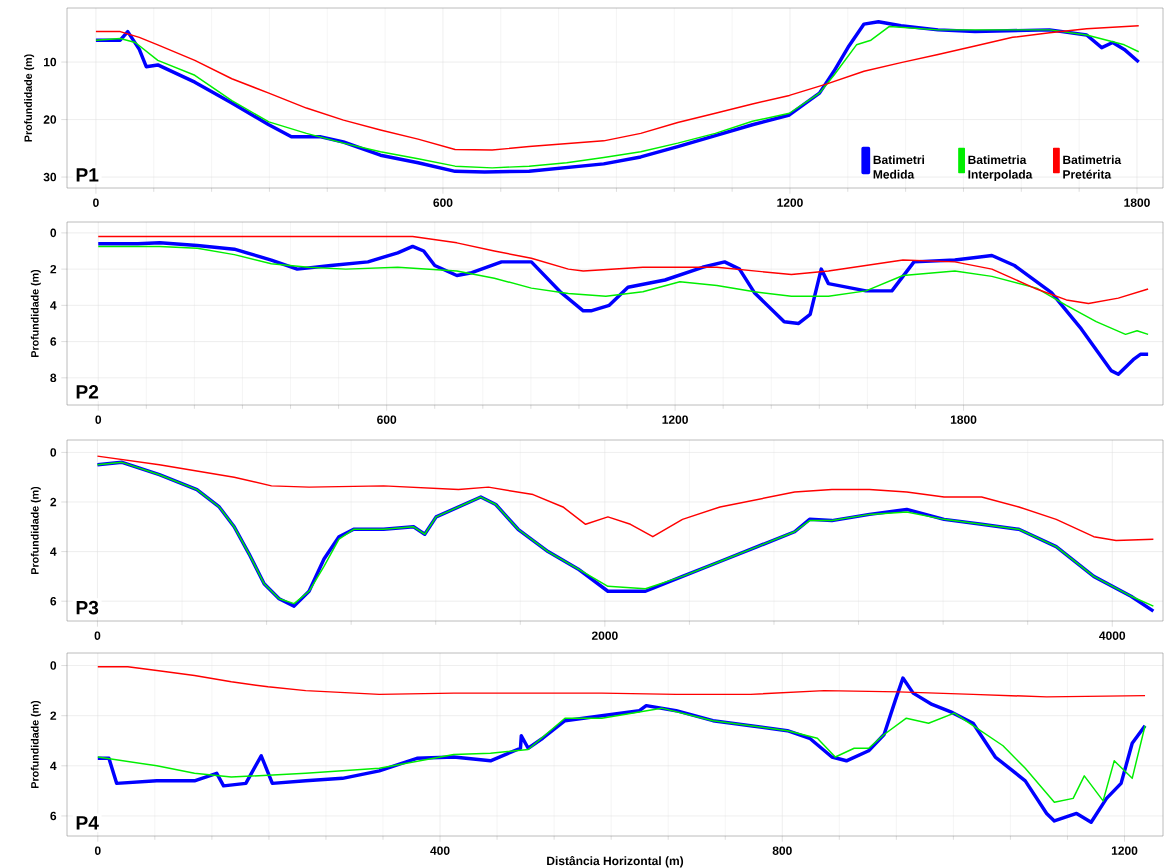 The width and height of the screenshot is (1167, 868). Describe the element at coordinates (50, 177) in the screenshot. I see `y-tick-label: 30` at that location.